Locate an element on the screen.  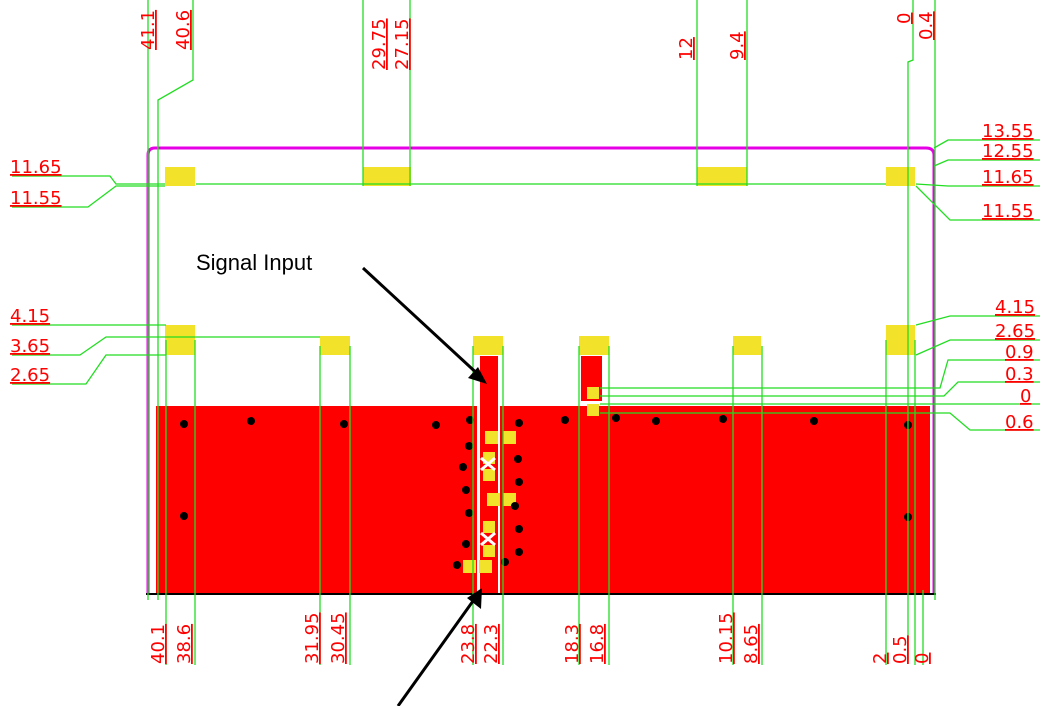
dim-label: 0.3 is located at coordinates (1019, 374).